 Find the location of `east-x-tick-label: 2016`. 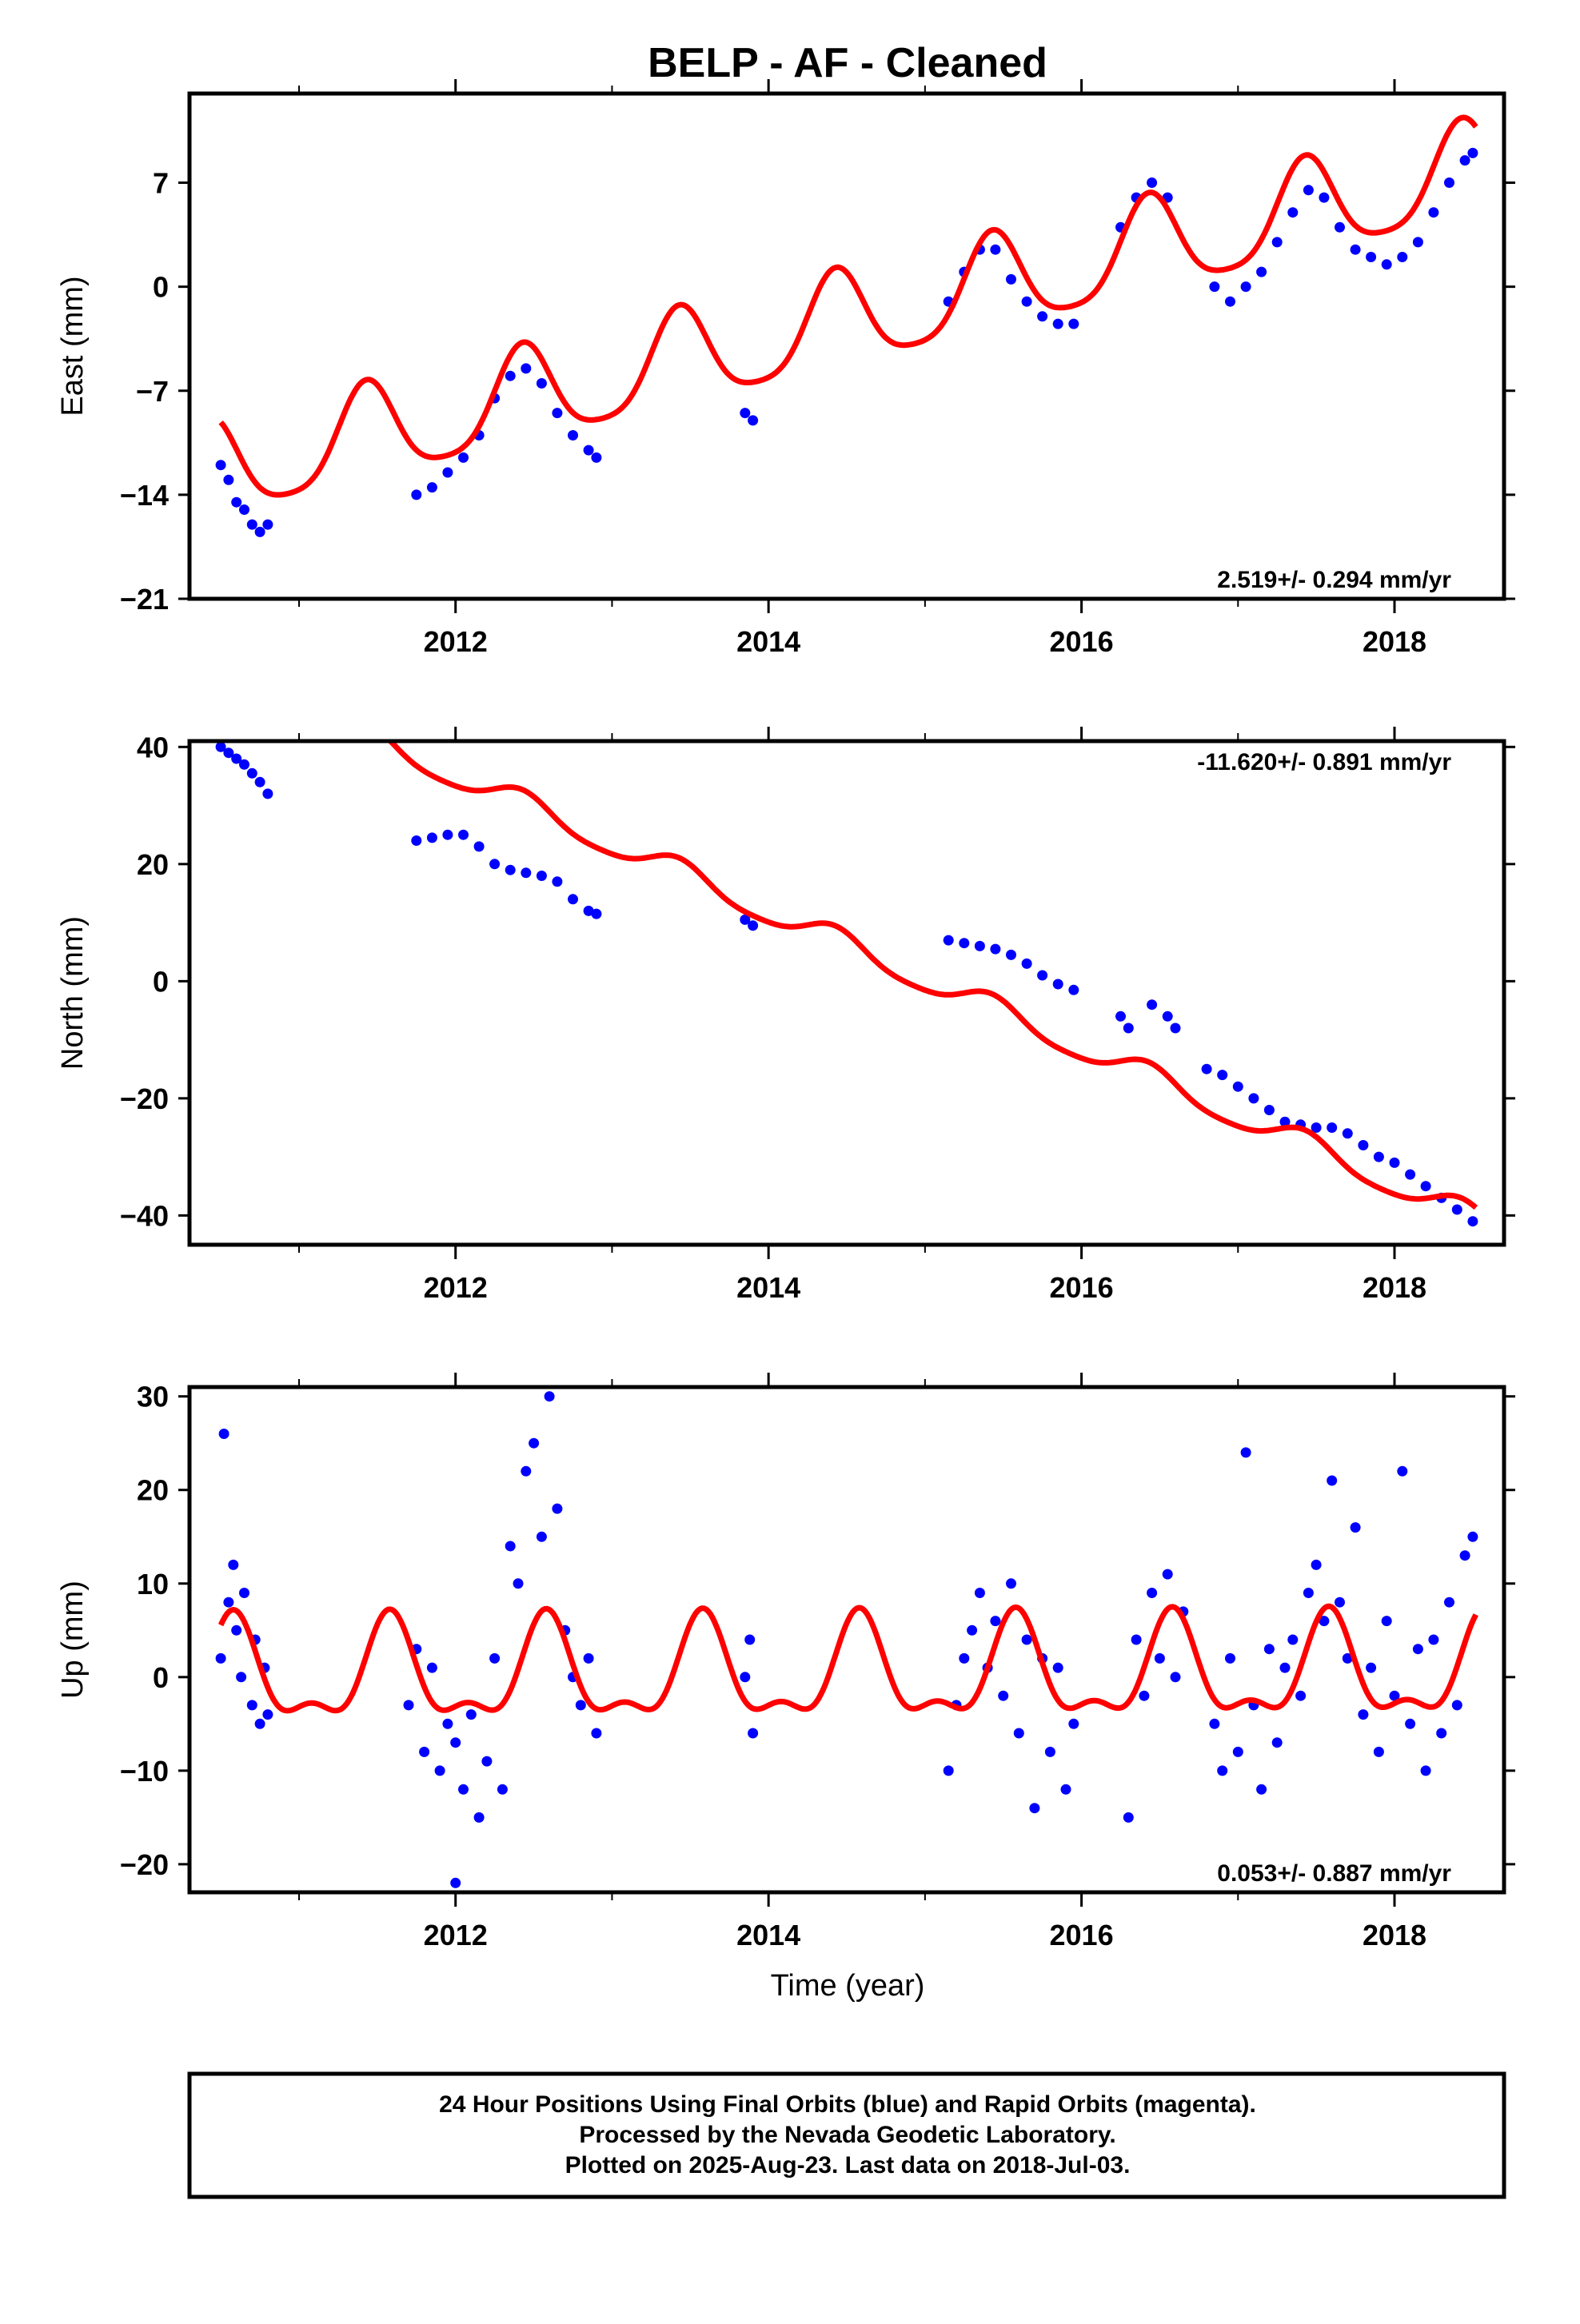

east-x-tick-label: 2016 is located at coordinates (1082, 642).